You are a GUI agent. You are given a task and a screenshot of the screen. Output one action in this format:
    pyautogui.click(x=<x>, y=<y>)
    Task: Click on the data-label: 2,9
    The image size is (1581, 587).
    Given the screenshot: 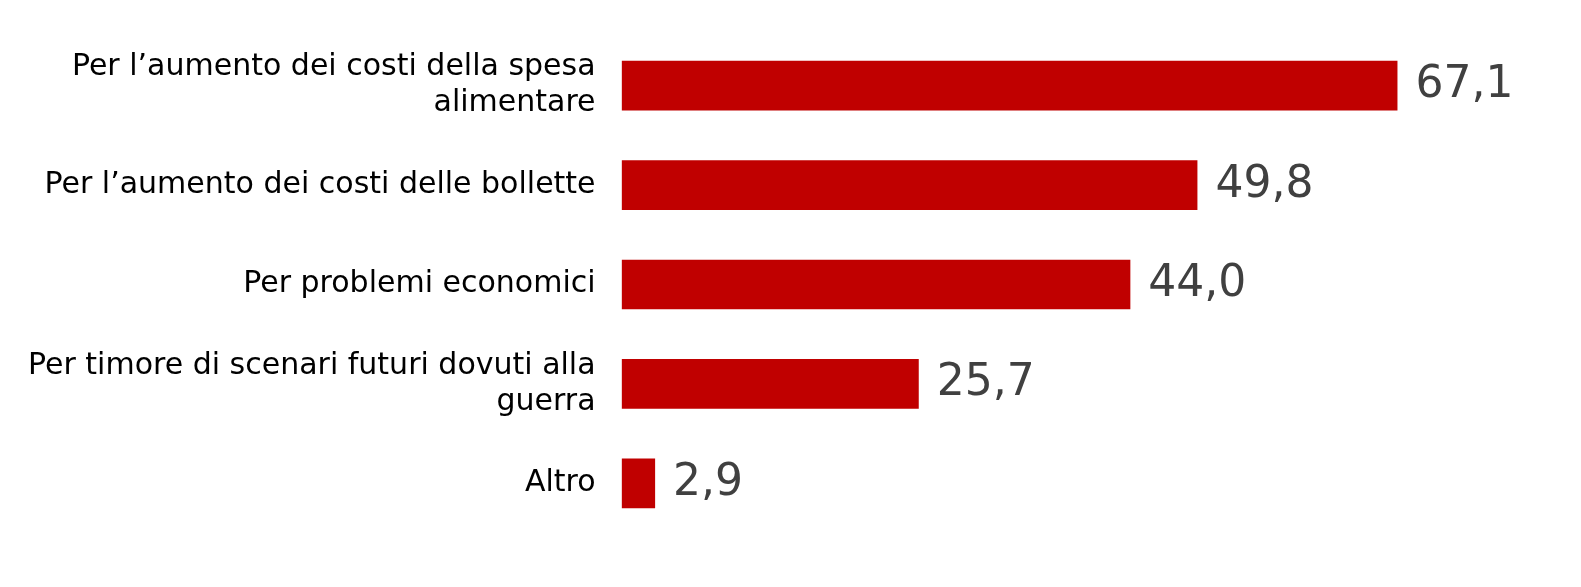 What is the action you would take?
    pyautogui.click(x=708, y=479)
    